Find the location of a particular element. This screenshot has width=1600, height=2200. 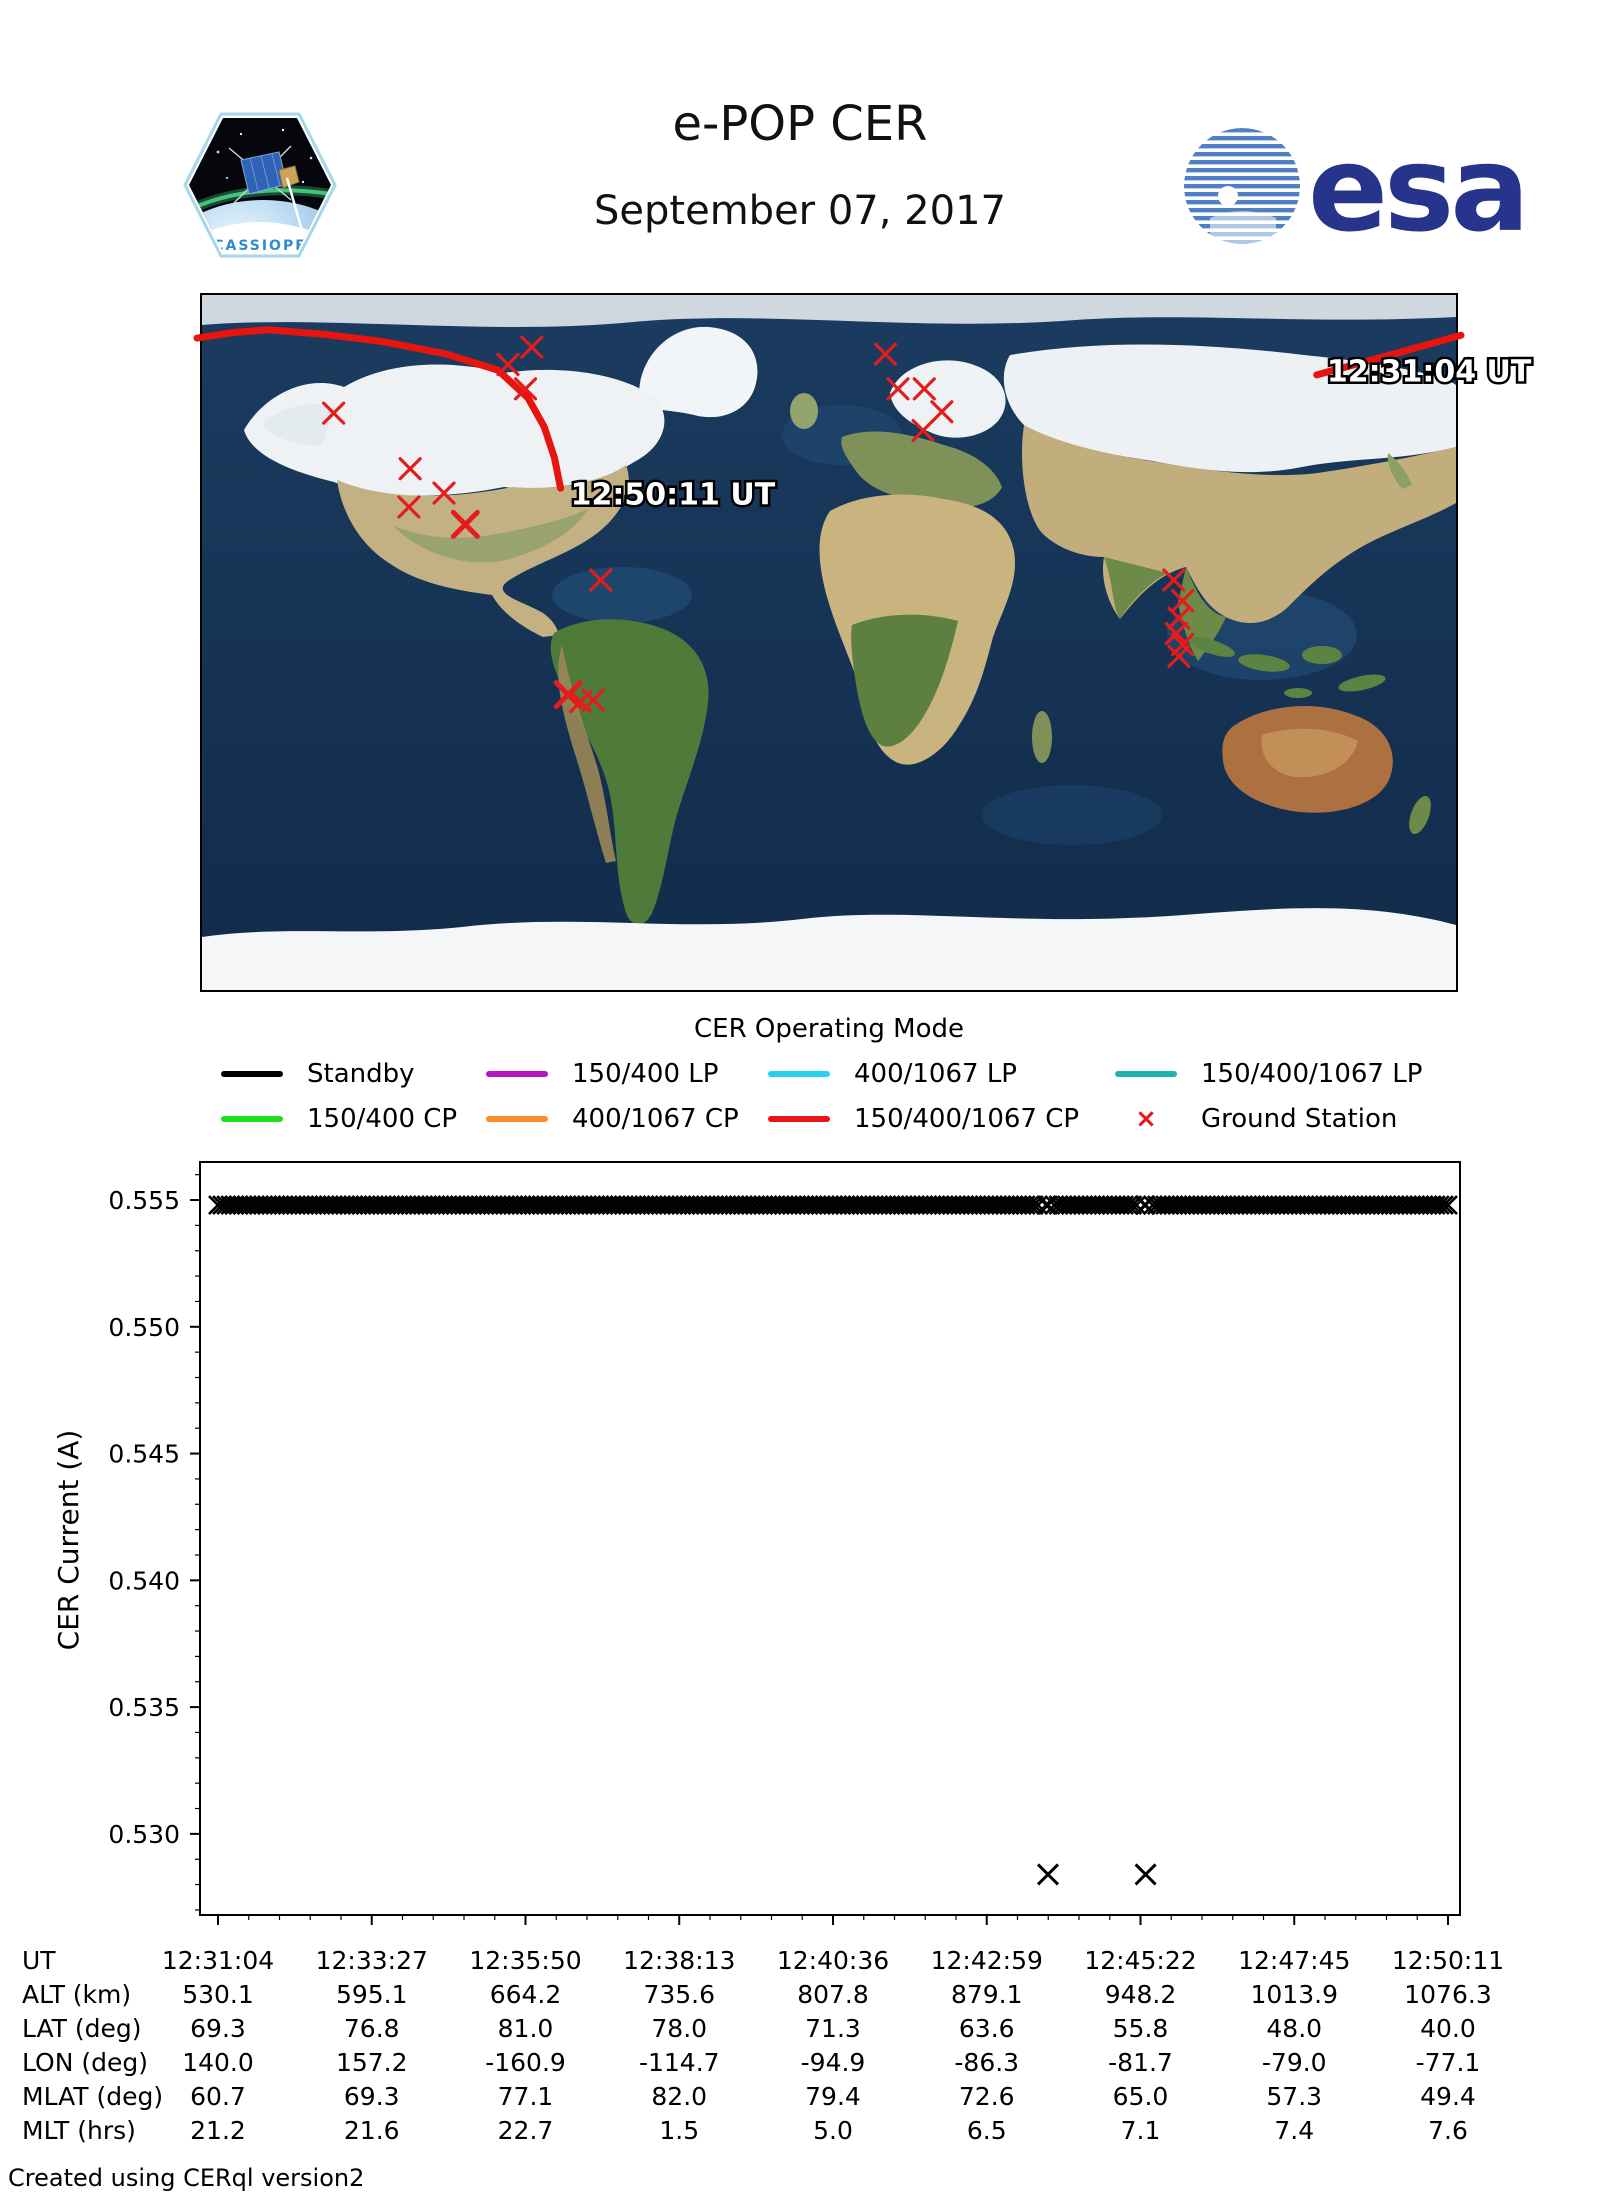

esa-logo: esa is located at coordinates (1355, 188).